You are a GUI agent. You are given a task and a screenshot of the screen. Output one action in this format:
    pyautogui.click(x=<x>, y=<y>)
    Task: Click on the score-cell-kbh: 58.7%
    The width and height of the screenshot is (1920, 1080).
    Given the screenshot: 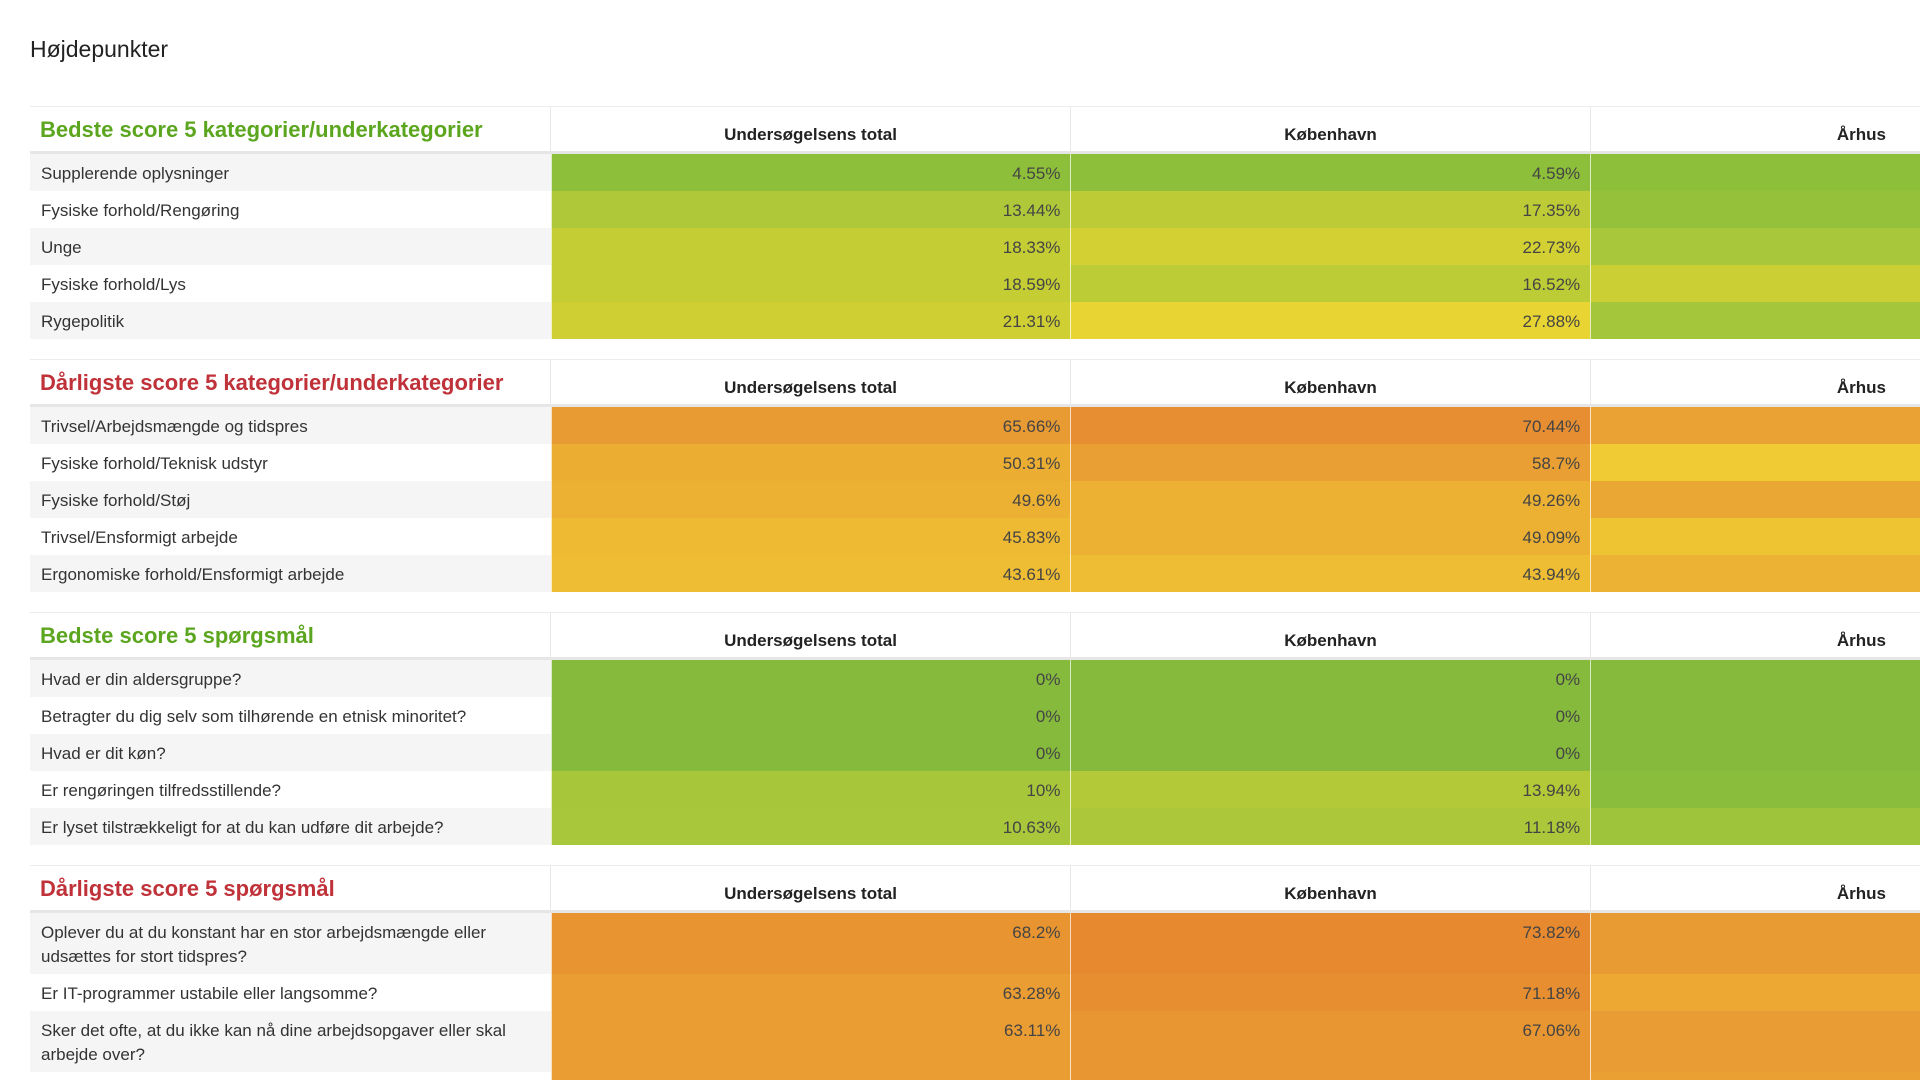 What is the action you would take?
    pyautogui.click(x=1330, y=462)
    